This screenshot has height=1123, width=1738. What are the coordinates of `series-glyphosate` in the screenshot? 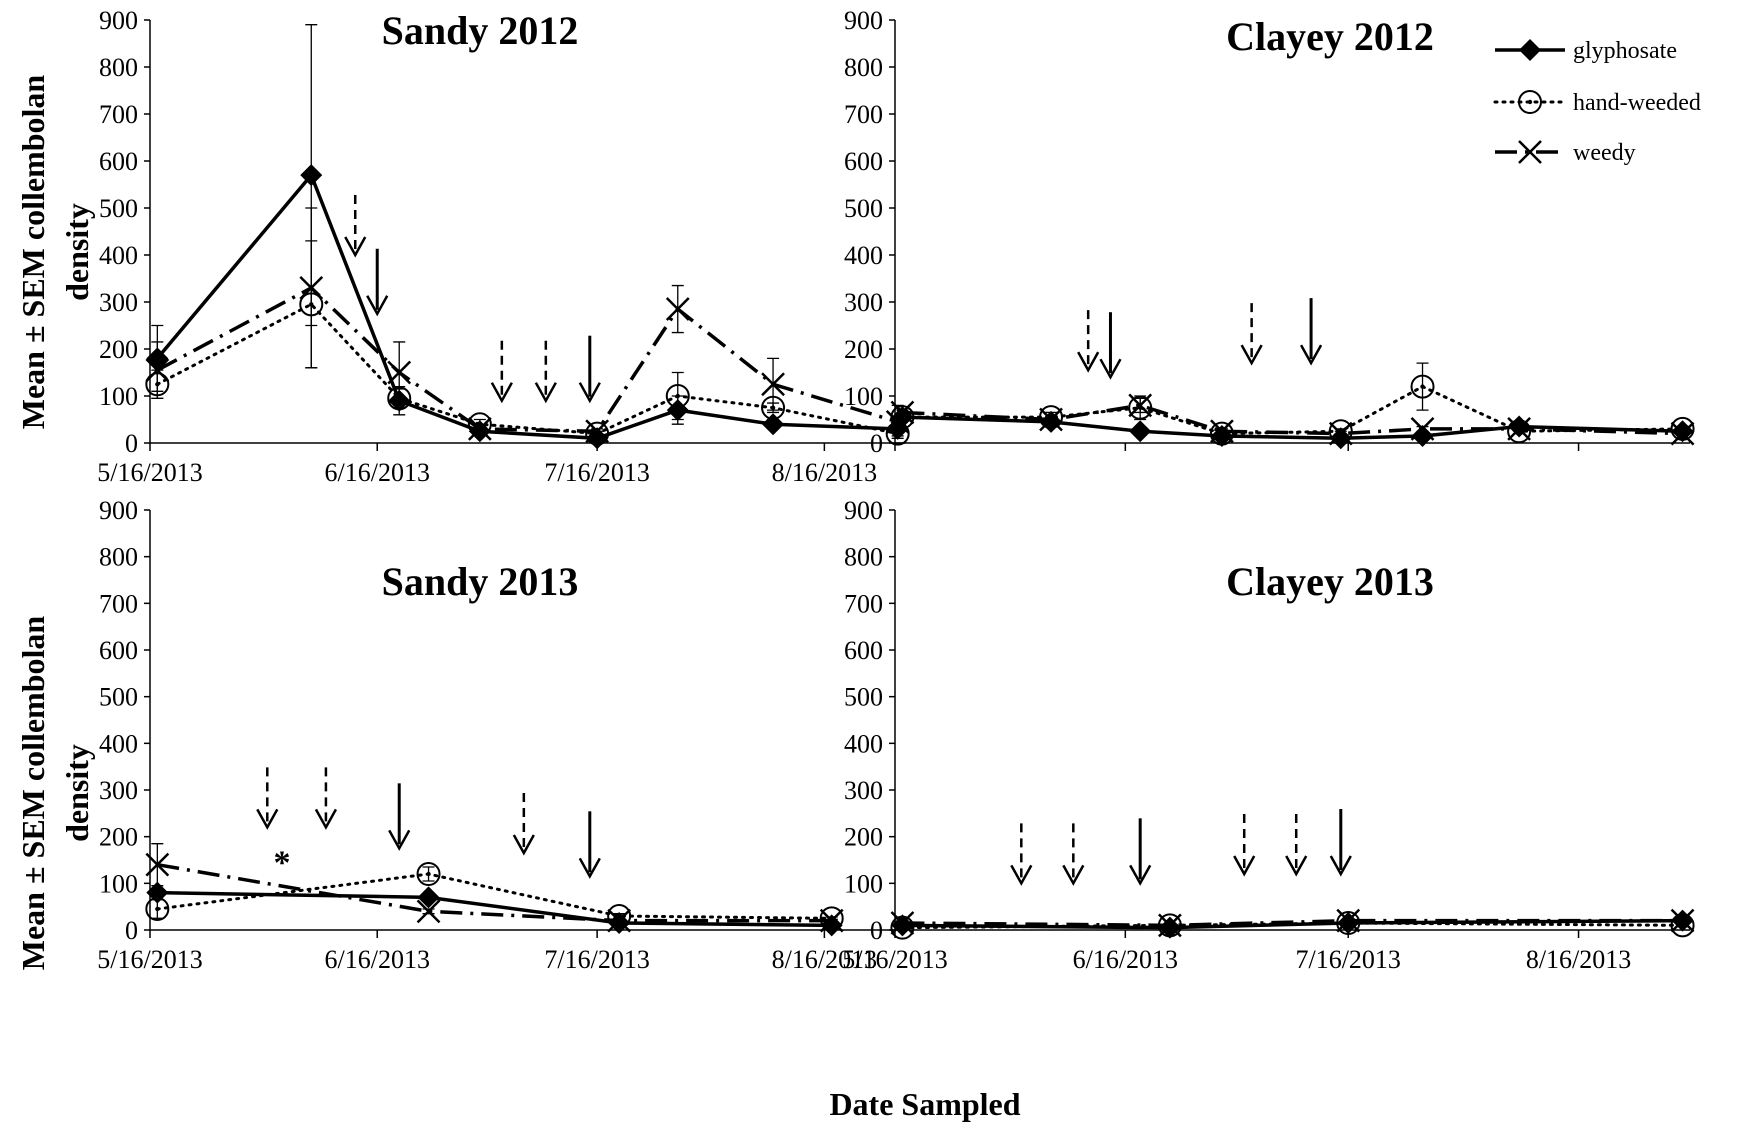 It's located at (494, 909).